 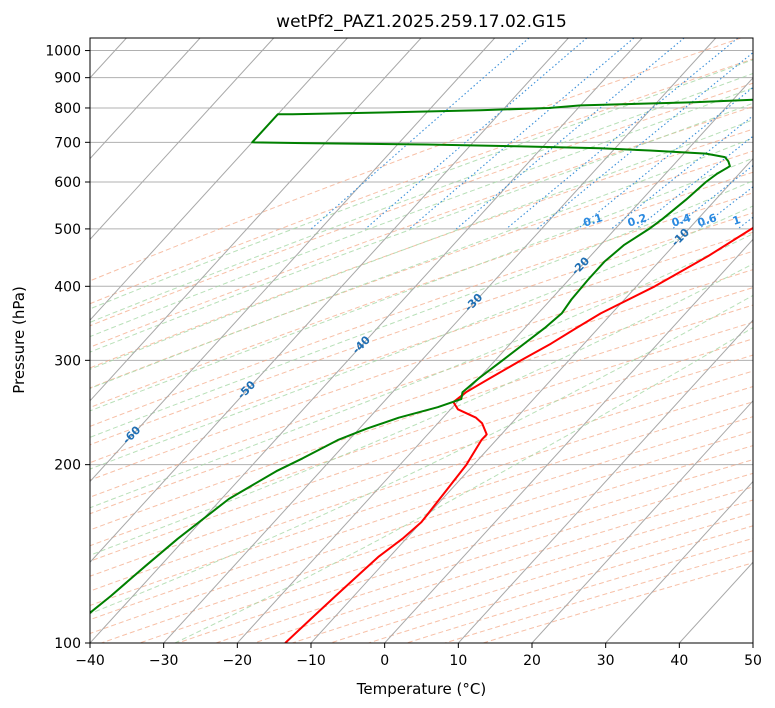 I want to click on x-axis-label: Temperature (°C), so click(x=421, y=689).